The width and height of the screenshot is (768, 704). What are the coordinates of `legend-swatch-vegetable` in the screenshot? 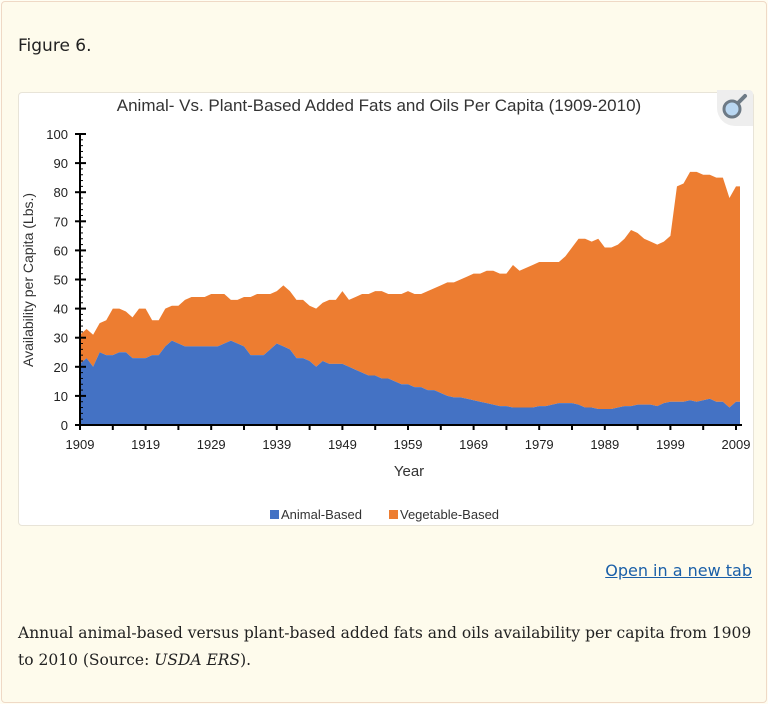 It's located at (393, 514).